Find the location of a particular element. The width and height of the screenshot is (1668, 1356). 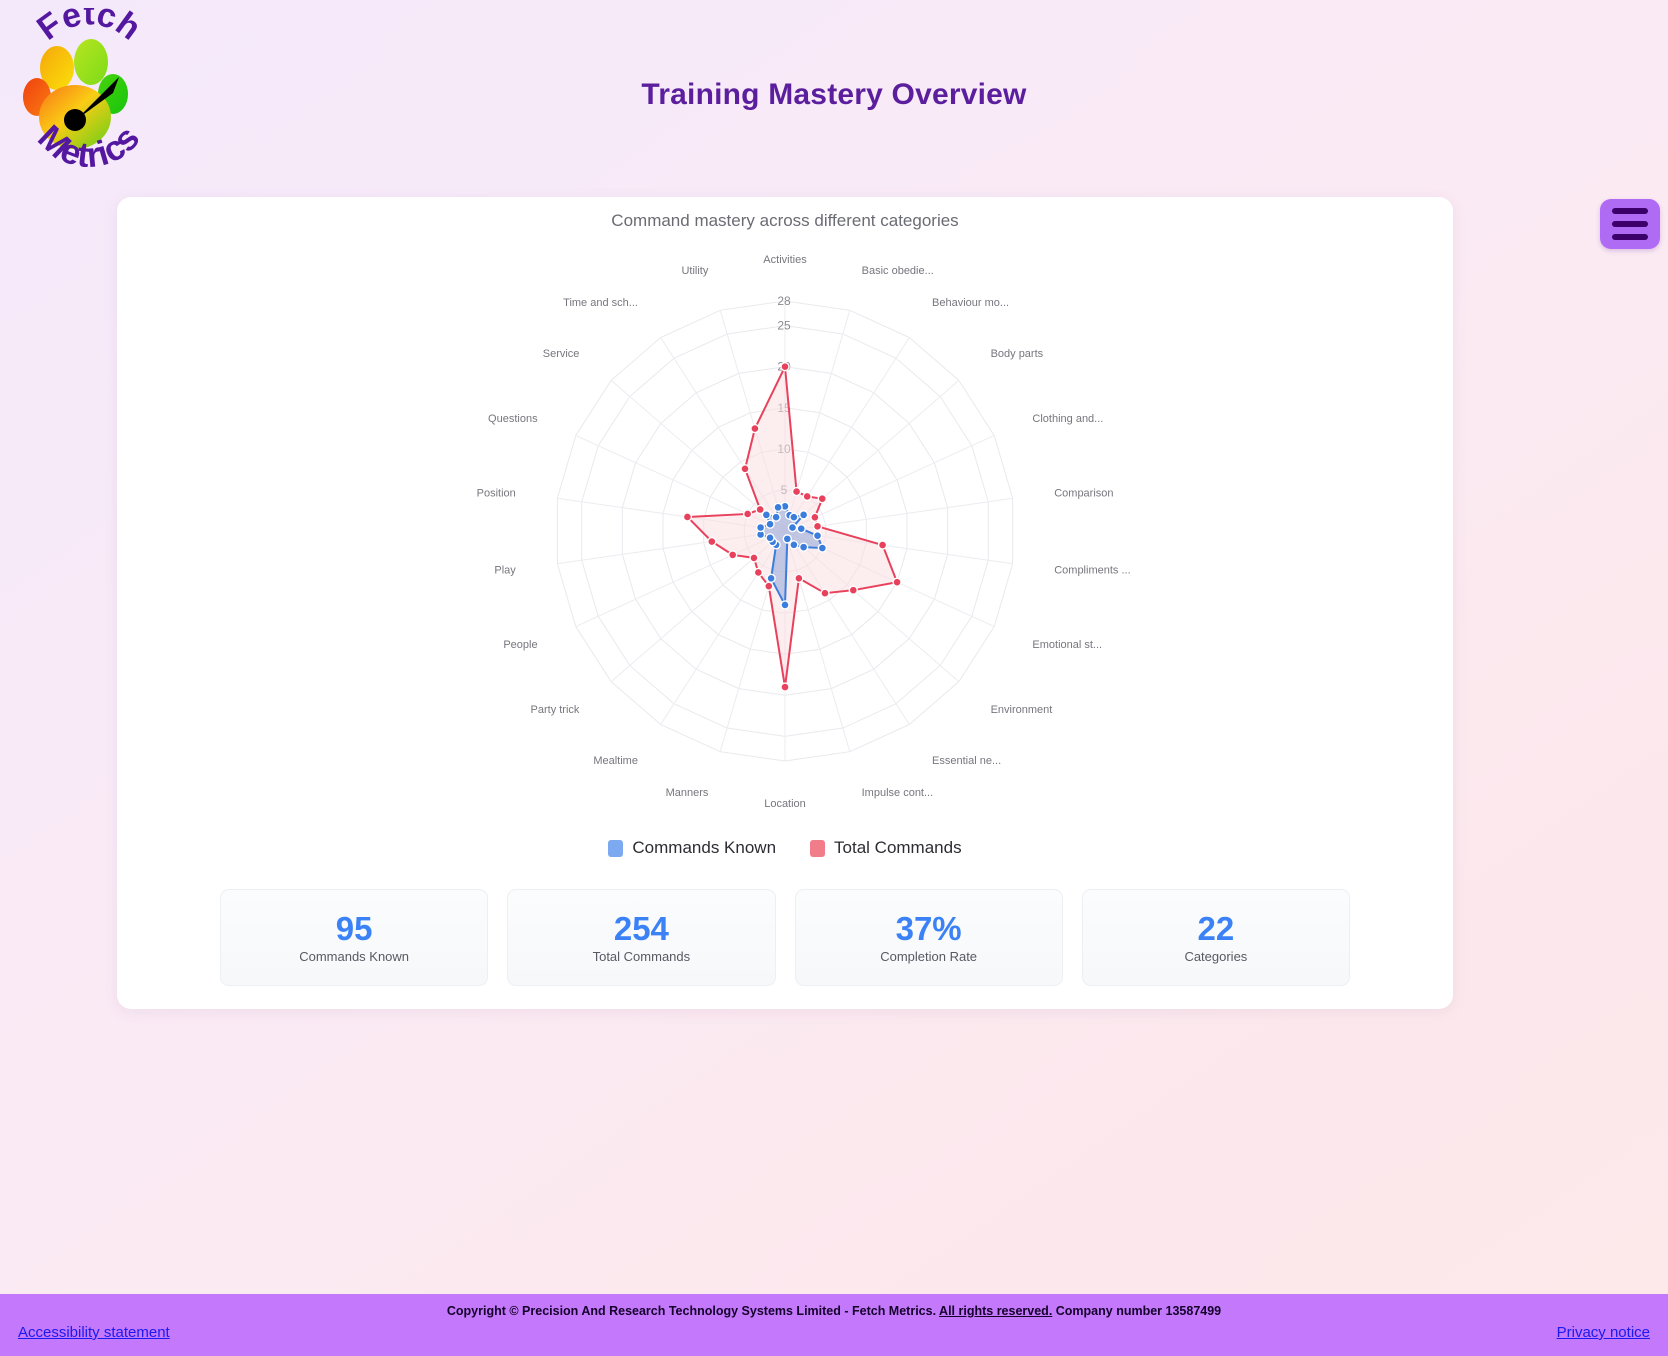

page-title: Training Mastery Overview is located at coordinates (834, 94).